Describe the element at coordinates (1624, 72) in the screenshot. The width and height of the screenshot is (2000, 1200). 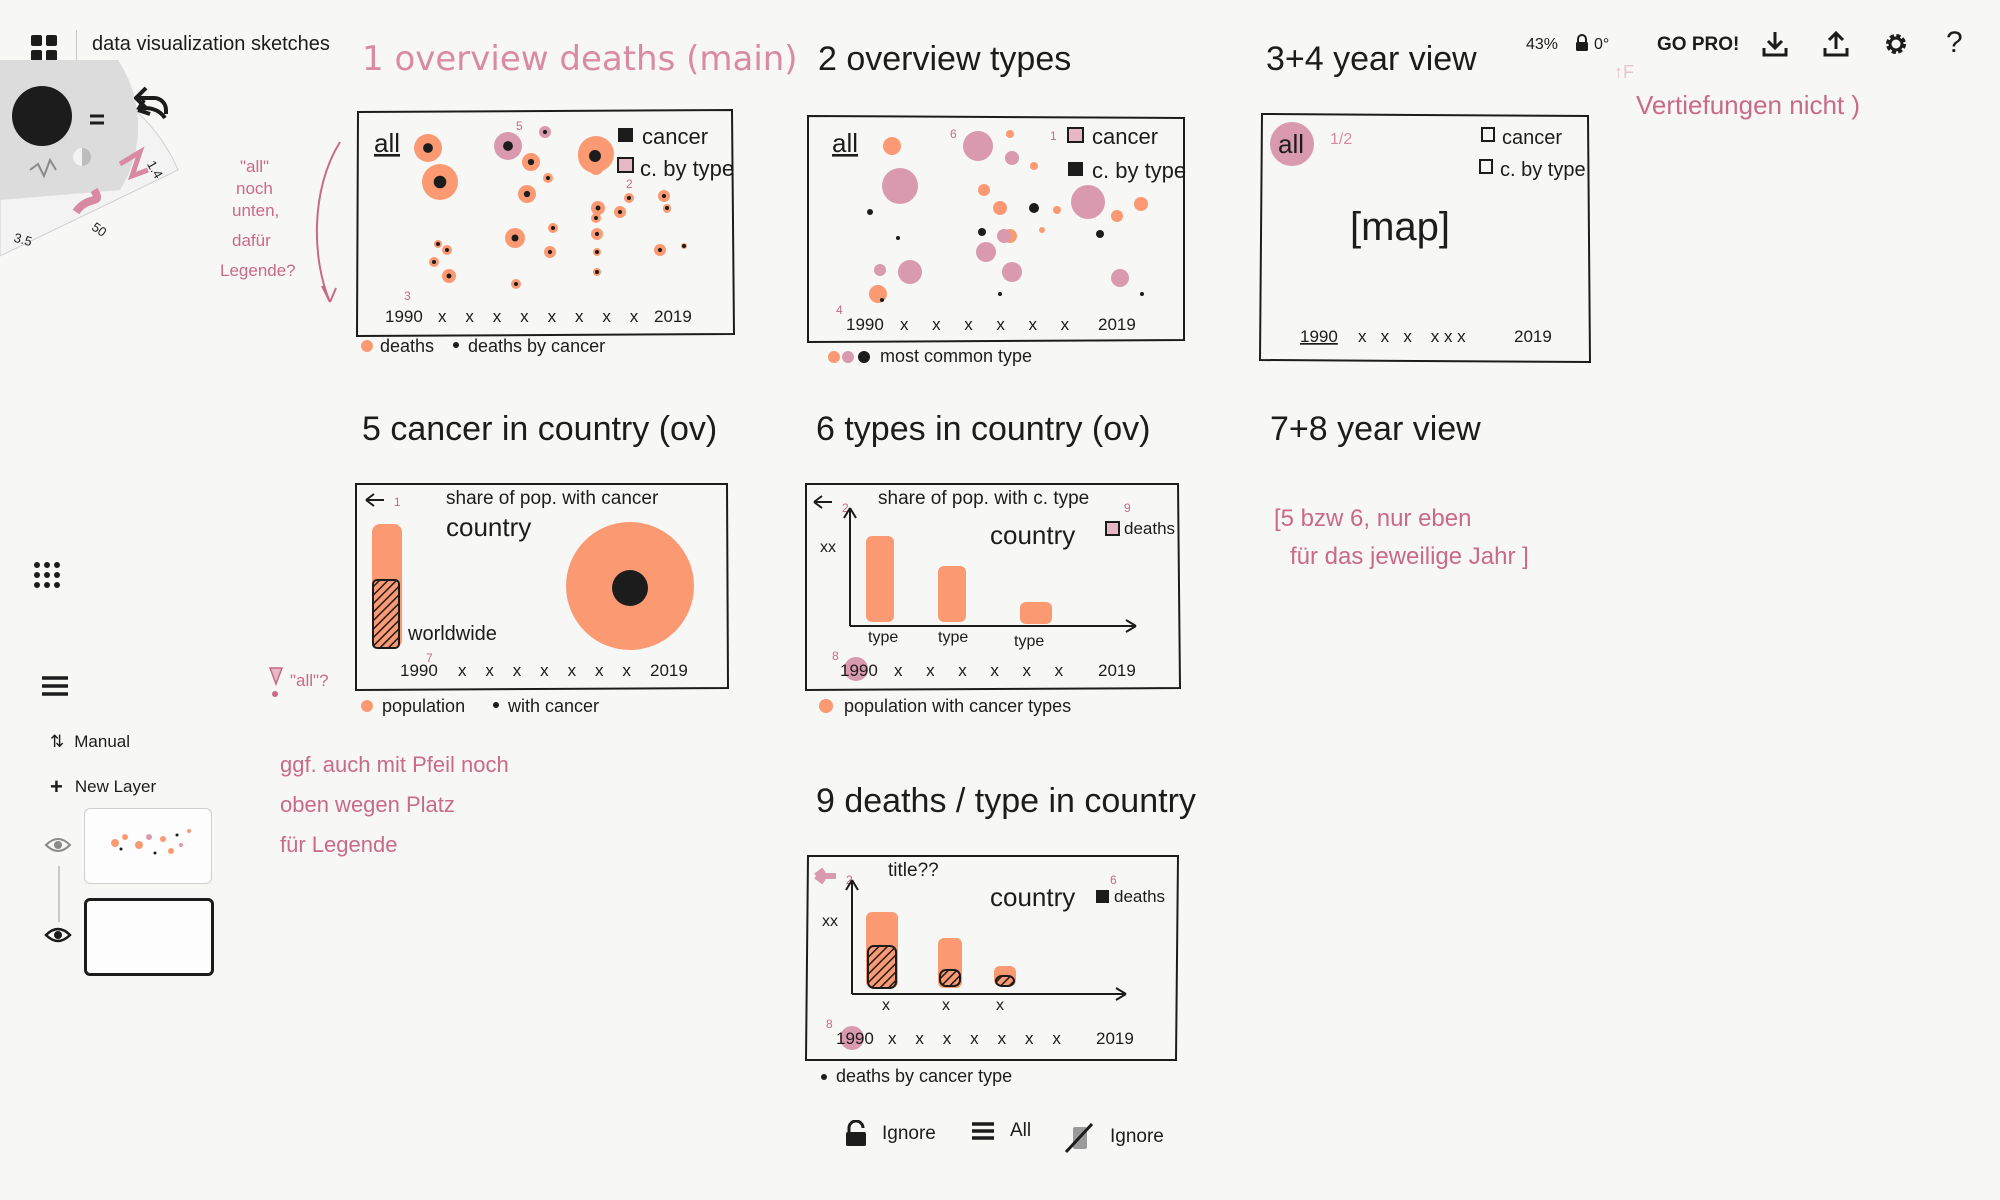
I see `svg-text: ↑F` at that location.